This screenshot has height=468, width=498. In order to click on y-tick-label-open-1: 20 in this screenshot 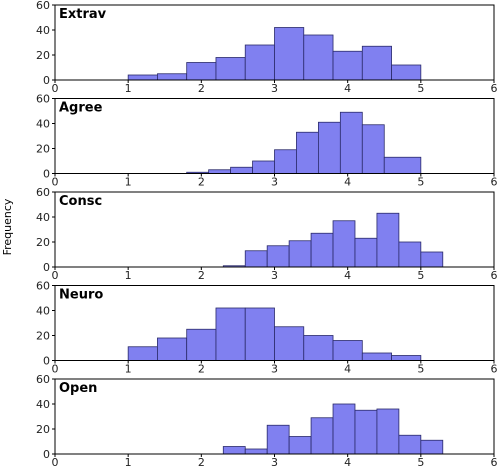, I will do `click(43, 429)`.